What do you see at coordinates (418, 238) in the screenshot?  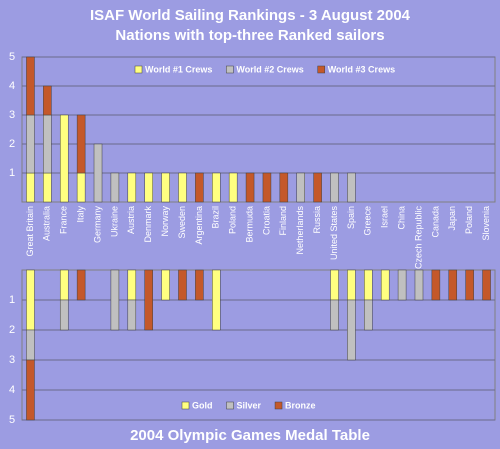 I see `x-tick-label: Czech Republic` at bounding box center [418, 238].